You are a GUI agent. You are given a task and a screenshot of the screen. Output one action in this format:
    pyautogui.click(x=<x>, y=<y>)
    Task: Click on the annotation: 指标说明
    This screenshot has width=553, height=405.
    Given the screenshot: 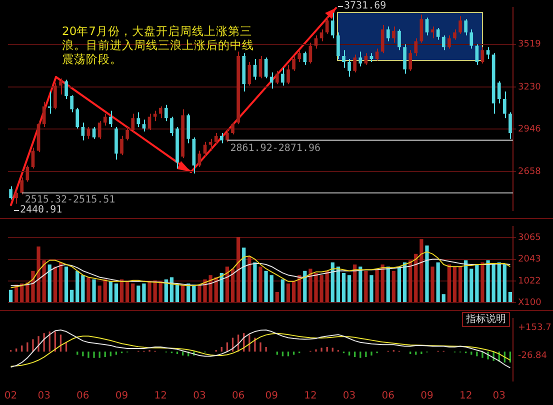 What is the action you would take?
    pyautogui.click(x=486, y=319)
    